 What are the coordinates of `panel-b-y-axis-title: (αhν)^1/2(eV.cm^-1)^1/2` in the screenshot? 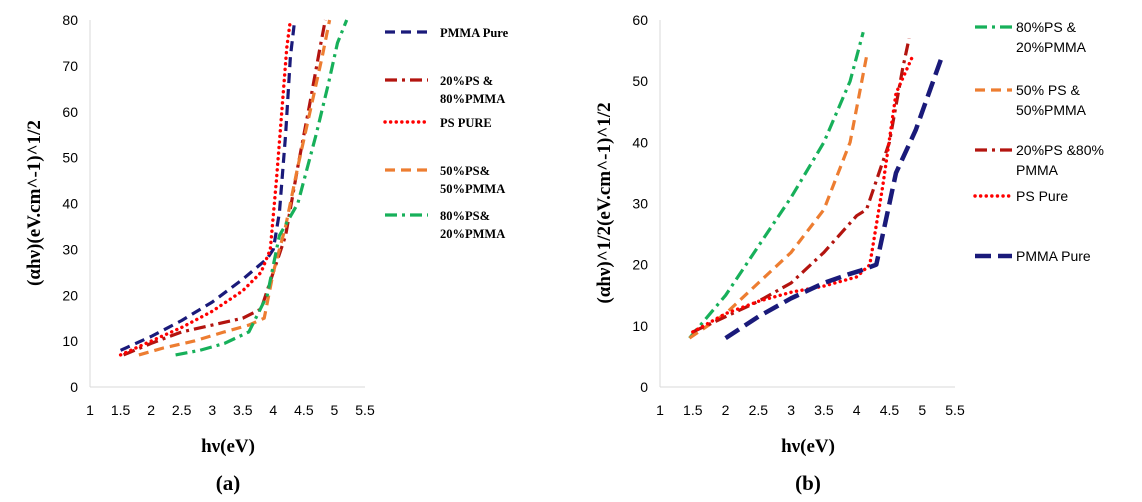 It's located at (604, 202).